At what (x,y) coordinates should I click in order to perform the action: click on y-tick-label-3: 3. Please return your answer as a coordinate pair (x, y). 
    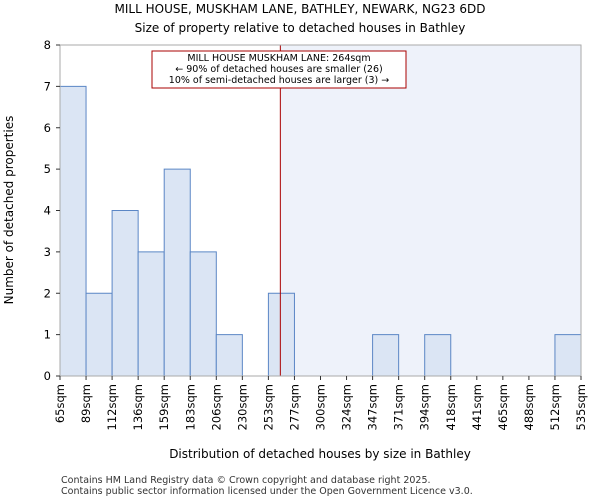
    Looking at the image, I should click on (47, 252).